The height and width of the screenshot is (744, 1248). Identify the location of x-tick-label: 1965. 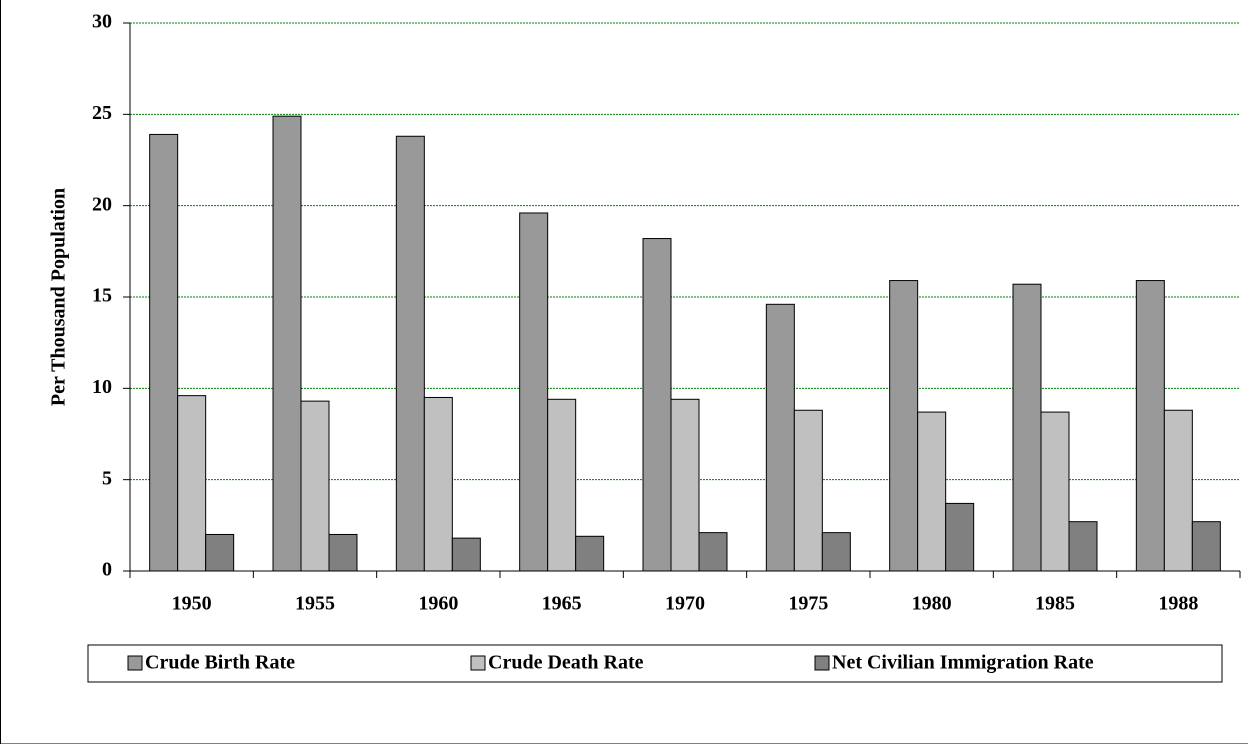
(562, 604).